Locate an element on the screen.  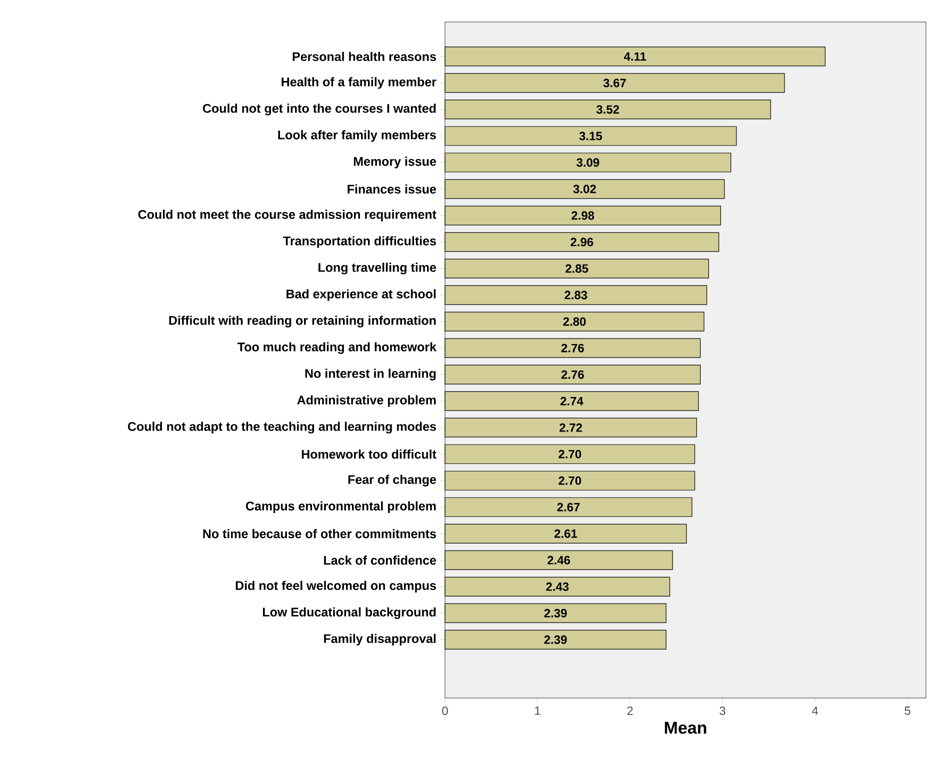
x-tick-label: 5 is located at coordinates (907, 710).